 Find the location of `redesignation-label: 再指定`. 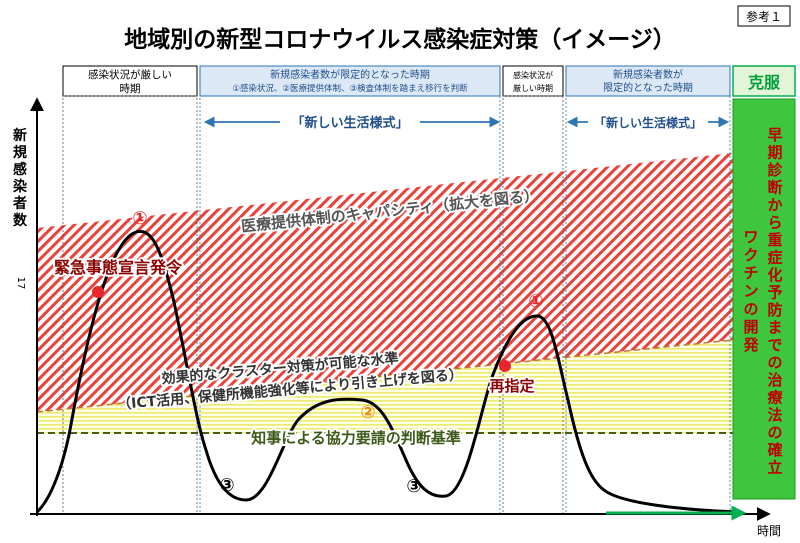

redesignation-label: 再指定 is located at coordinates (511, 386).